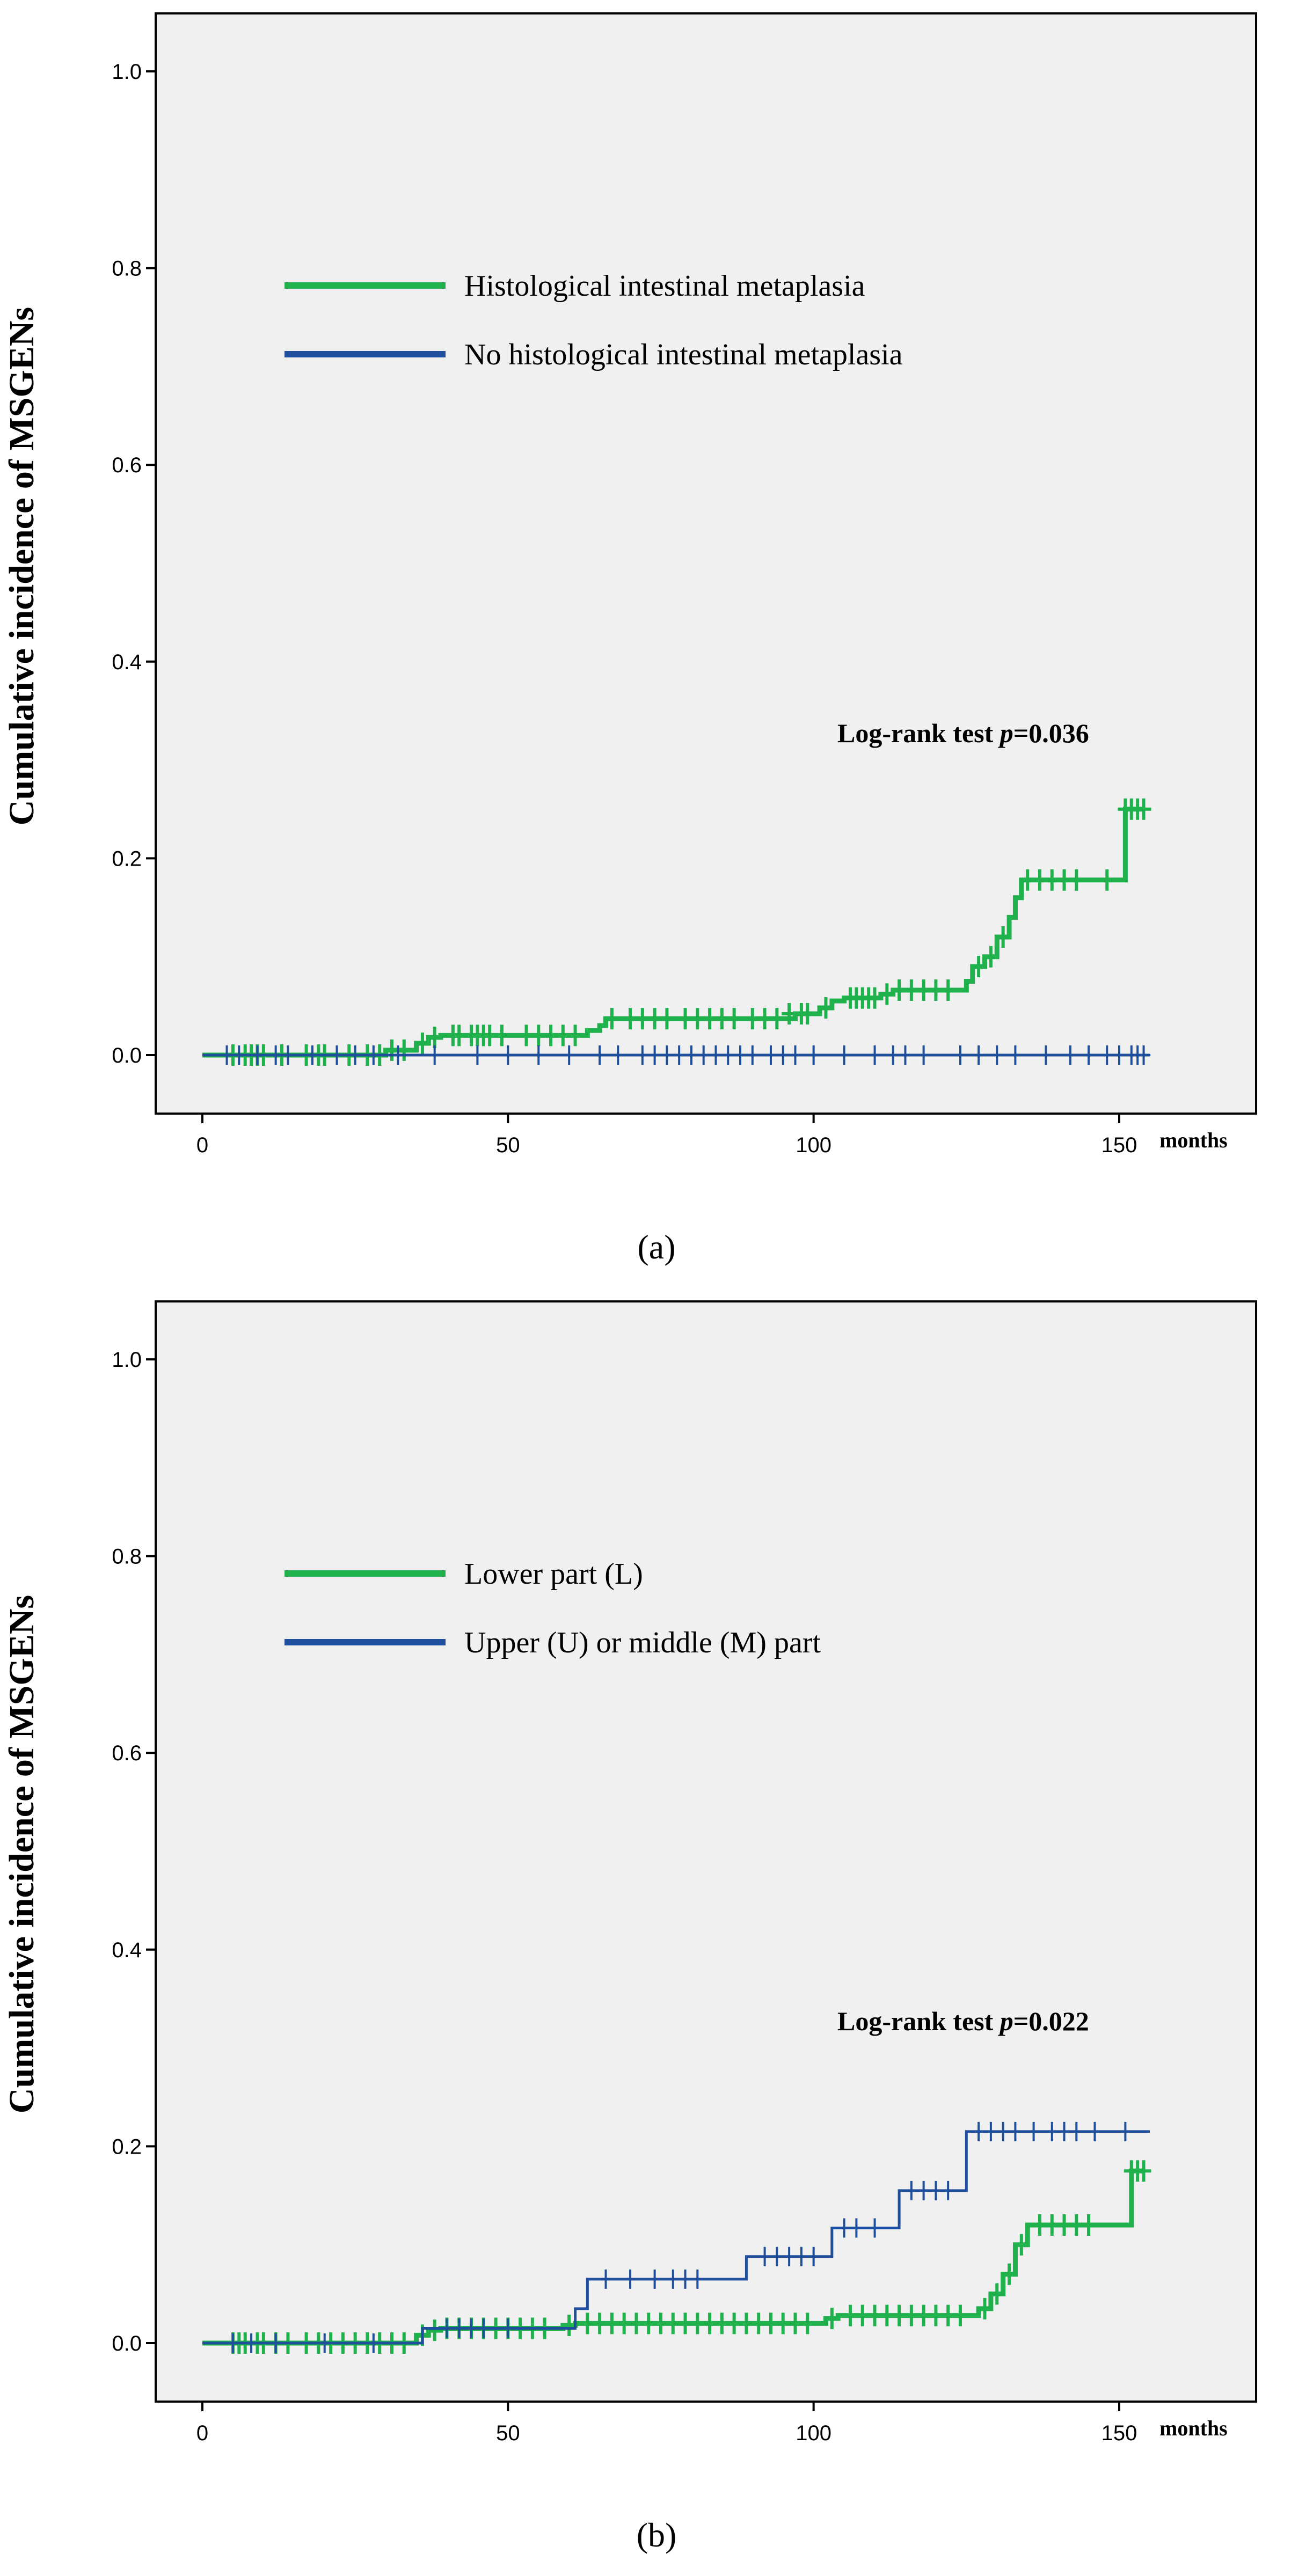 The height and width of the screenshot is (2576, 1313). I want to click on y-axis: 0.0 0.2 0.4 0.6 0.8 1.0, so click(134, 563).